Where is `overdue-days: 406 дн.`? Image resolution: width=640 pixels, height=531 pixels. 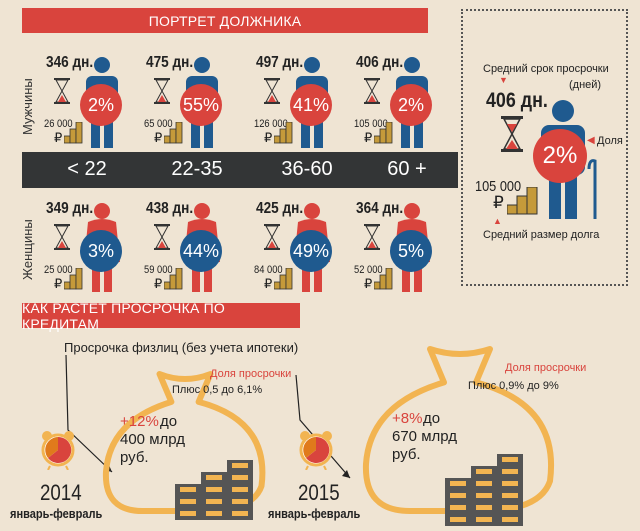 overdue-days: 406 дн. is located at coordinates (380, 62).